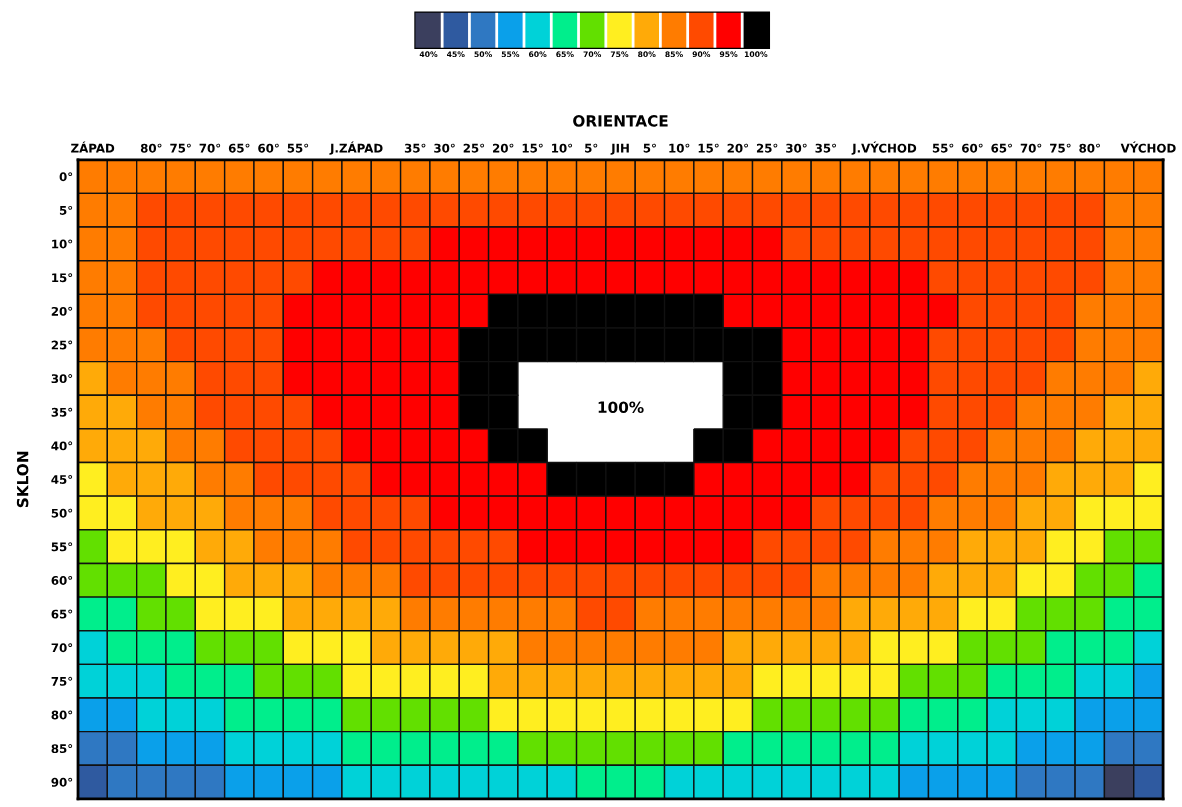 Image resolution: width=1182 pixels, height=807 pixels. What do you see at coordinates (62, 278) in the screenshot?
I see `y-tick-label: 15°` at bounding box center [62, 278].